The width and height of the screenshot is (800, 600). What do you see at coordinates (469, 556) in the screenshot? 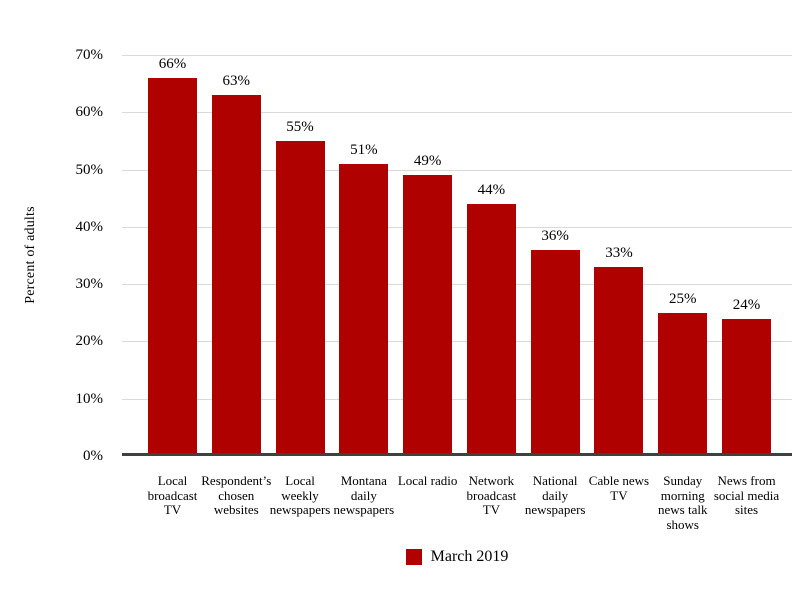
I see `legend-label: March 2019` at bounding box center [469, 556].